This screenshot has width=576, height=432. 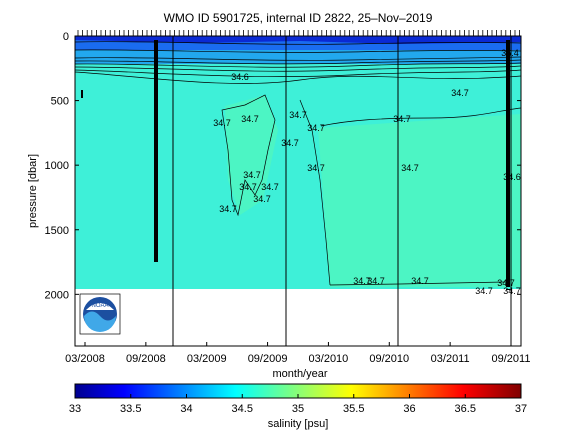 What do you see at coordinates (75, 409) in the screenshot?
I see `colorbar-tick-label: 33` at bounding box center [75, 409].